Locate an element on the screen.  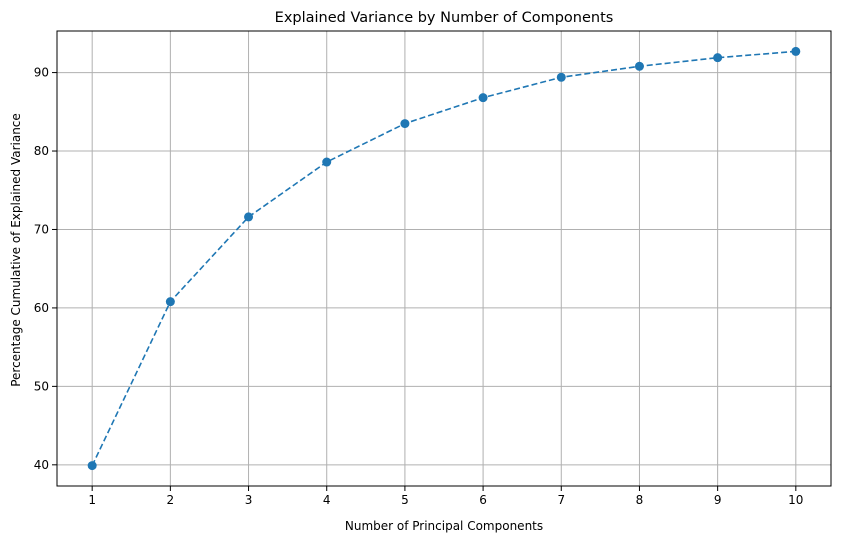
y-tick-label: 90 is located at coordinates (41, 73).